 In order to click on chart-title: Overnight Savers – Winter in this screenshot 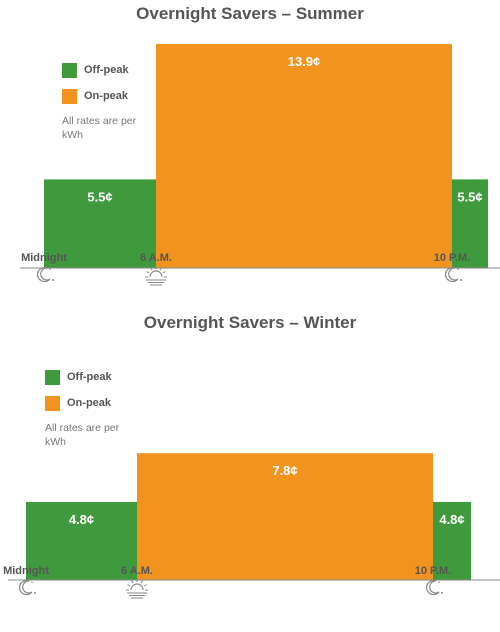, I will do `click(250, 322)`.